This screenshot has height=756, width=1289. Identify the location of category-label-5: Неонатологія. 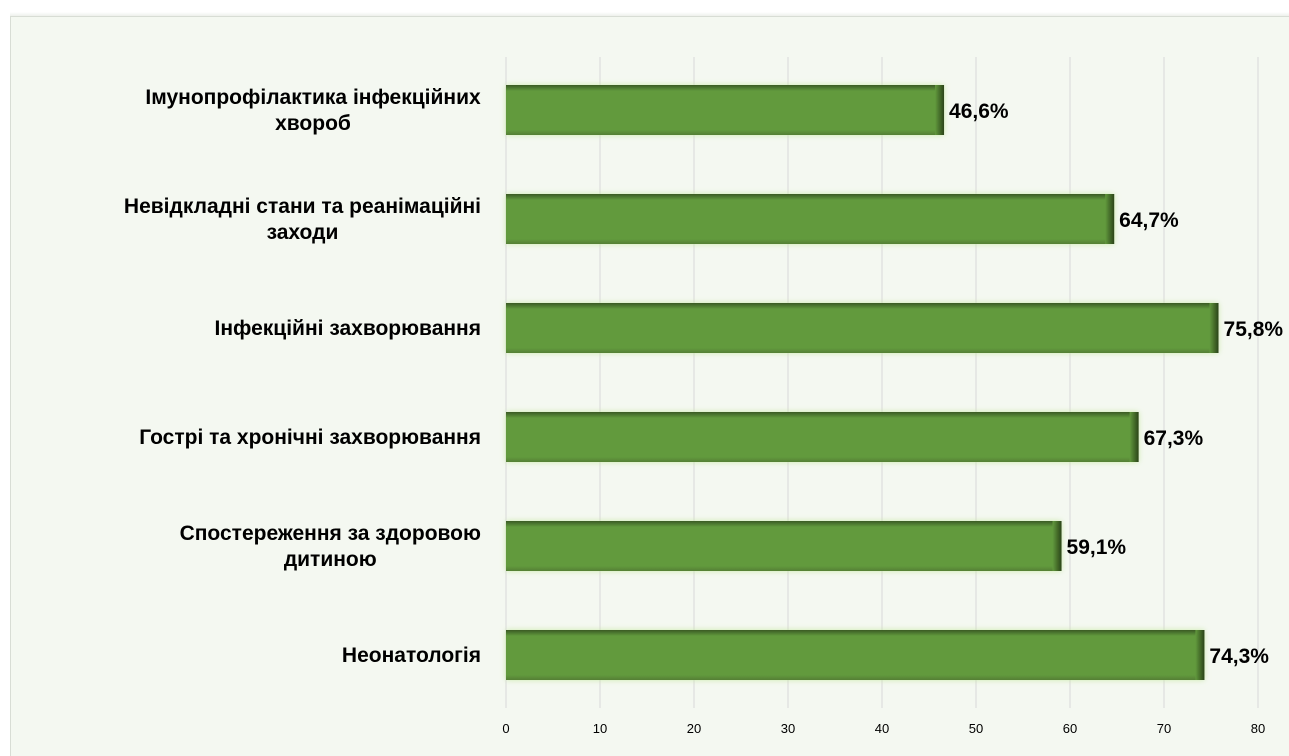
(411, 655).